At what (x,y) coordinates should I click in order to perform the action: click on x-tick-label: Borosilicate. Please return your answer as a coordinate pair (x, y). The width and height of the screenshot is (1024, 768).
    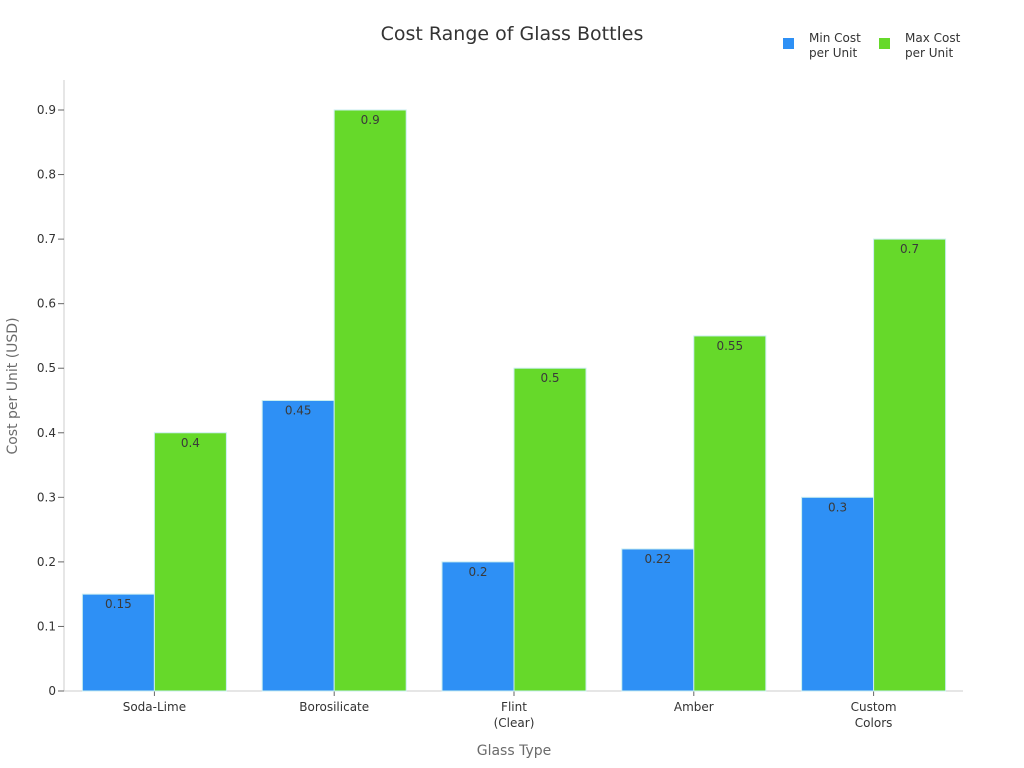
    Looking at the image, I should click on (334, 707).